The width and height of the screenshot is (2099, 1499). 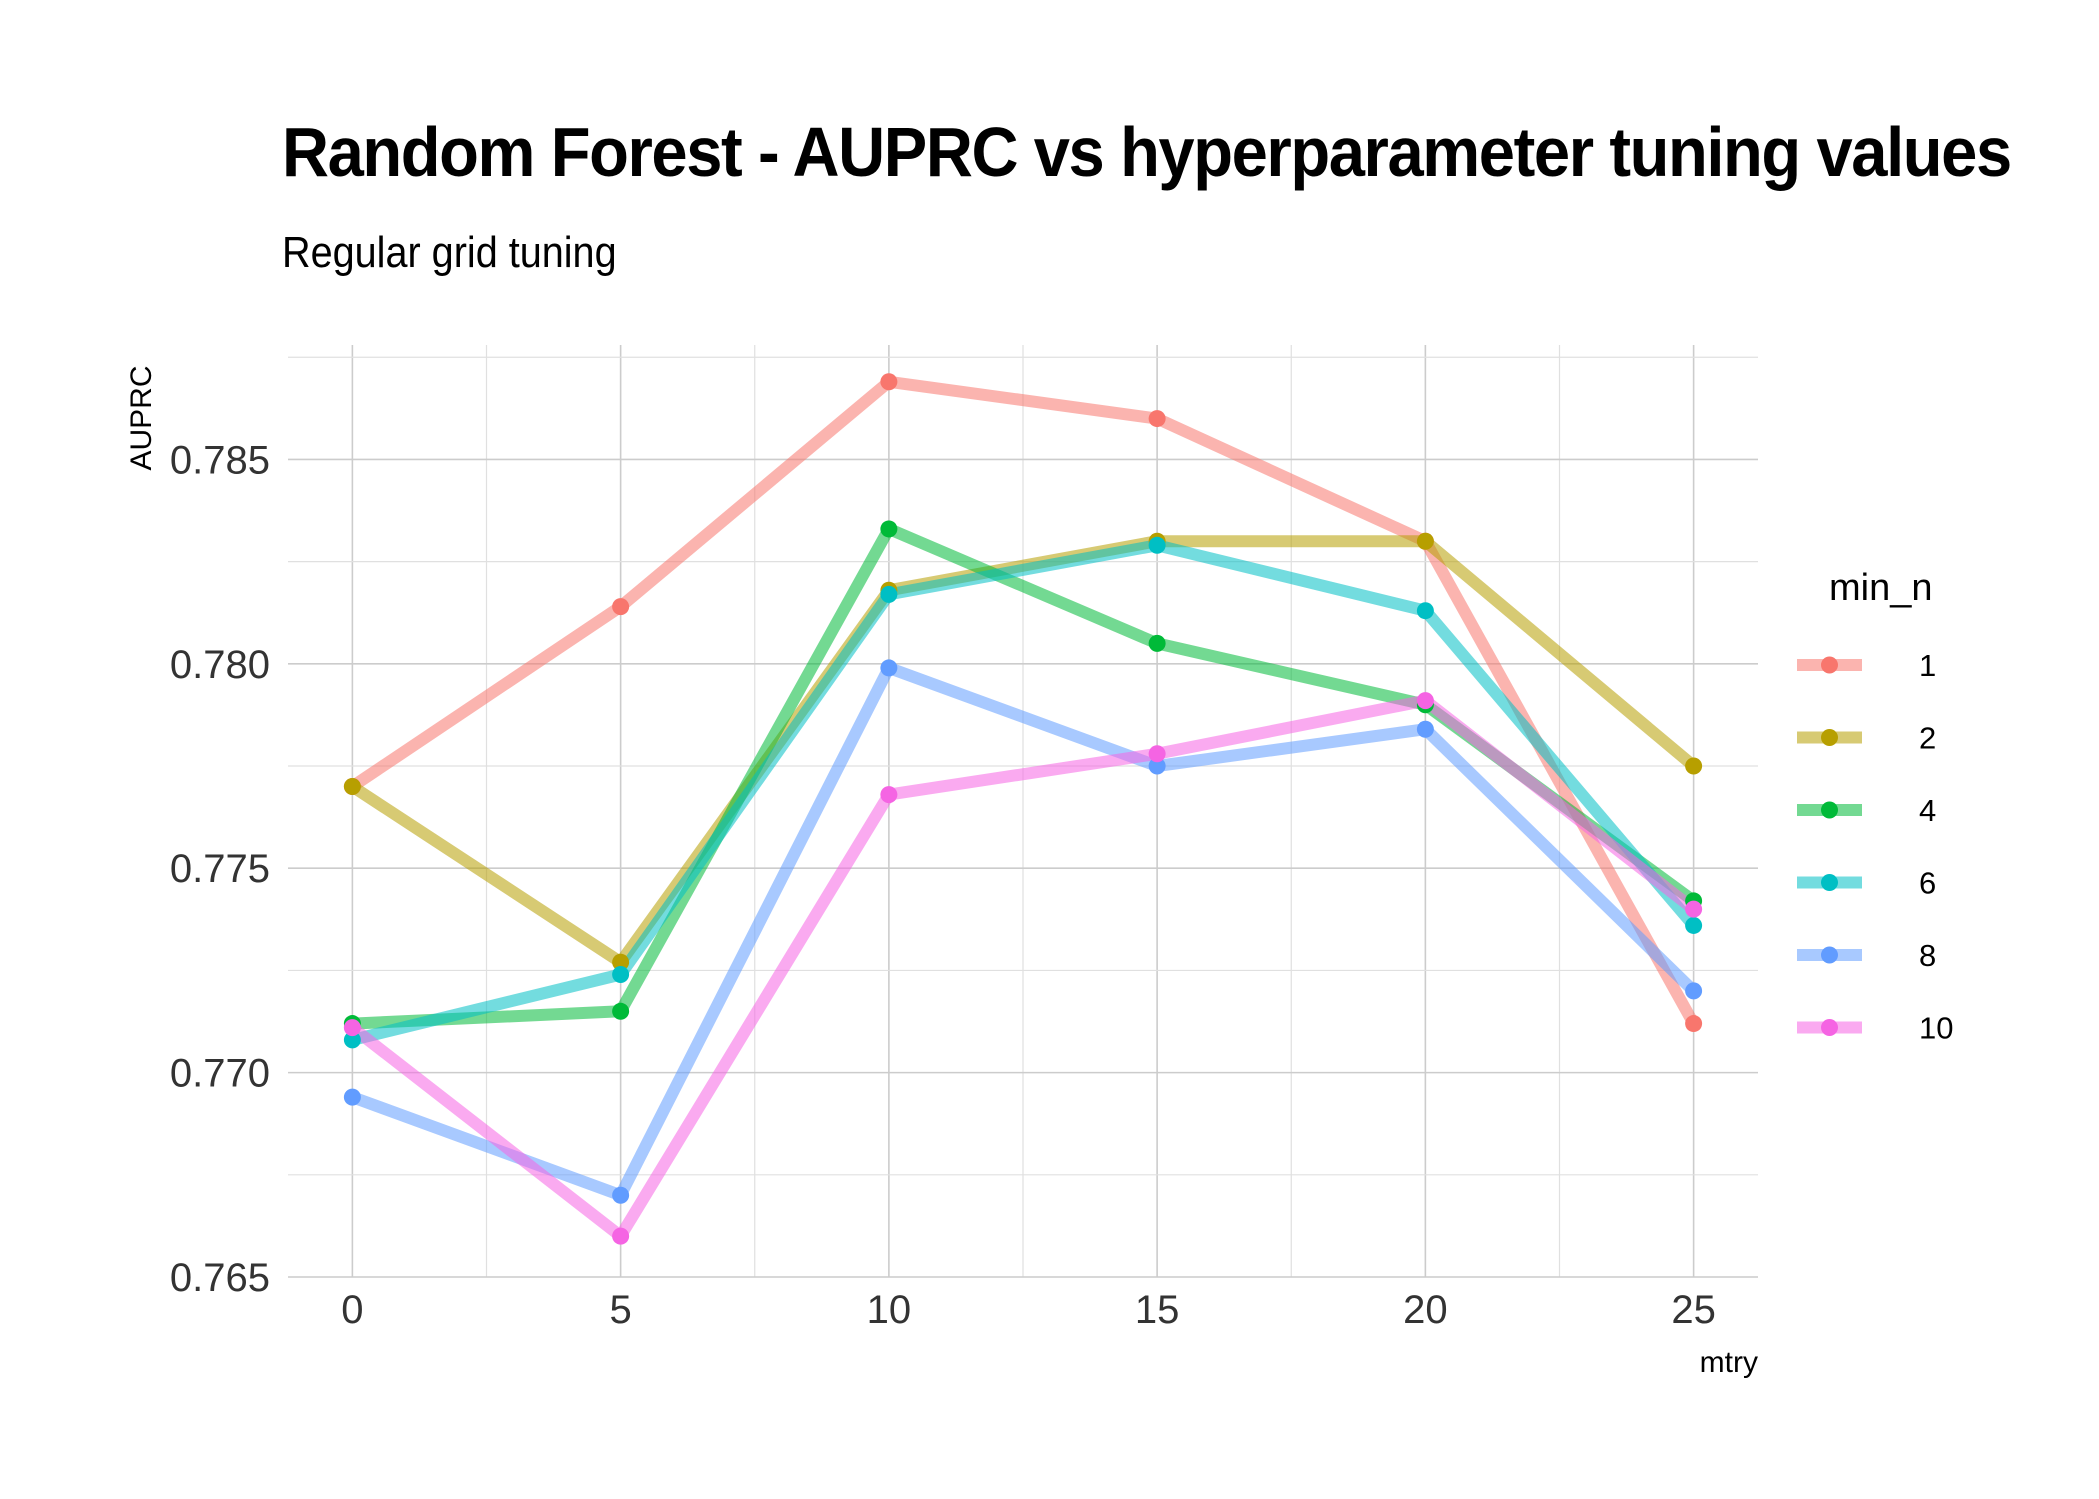 What do you see at coordinates (220, 665) in the screenshot?
I see `y-tick-label: 0.780` at bounding box center [220, 665].